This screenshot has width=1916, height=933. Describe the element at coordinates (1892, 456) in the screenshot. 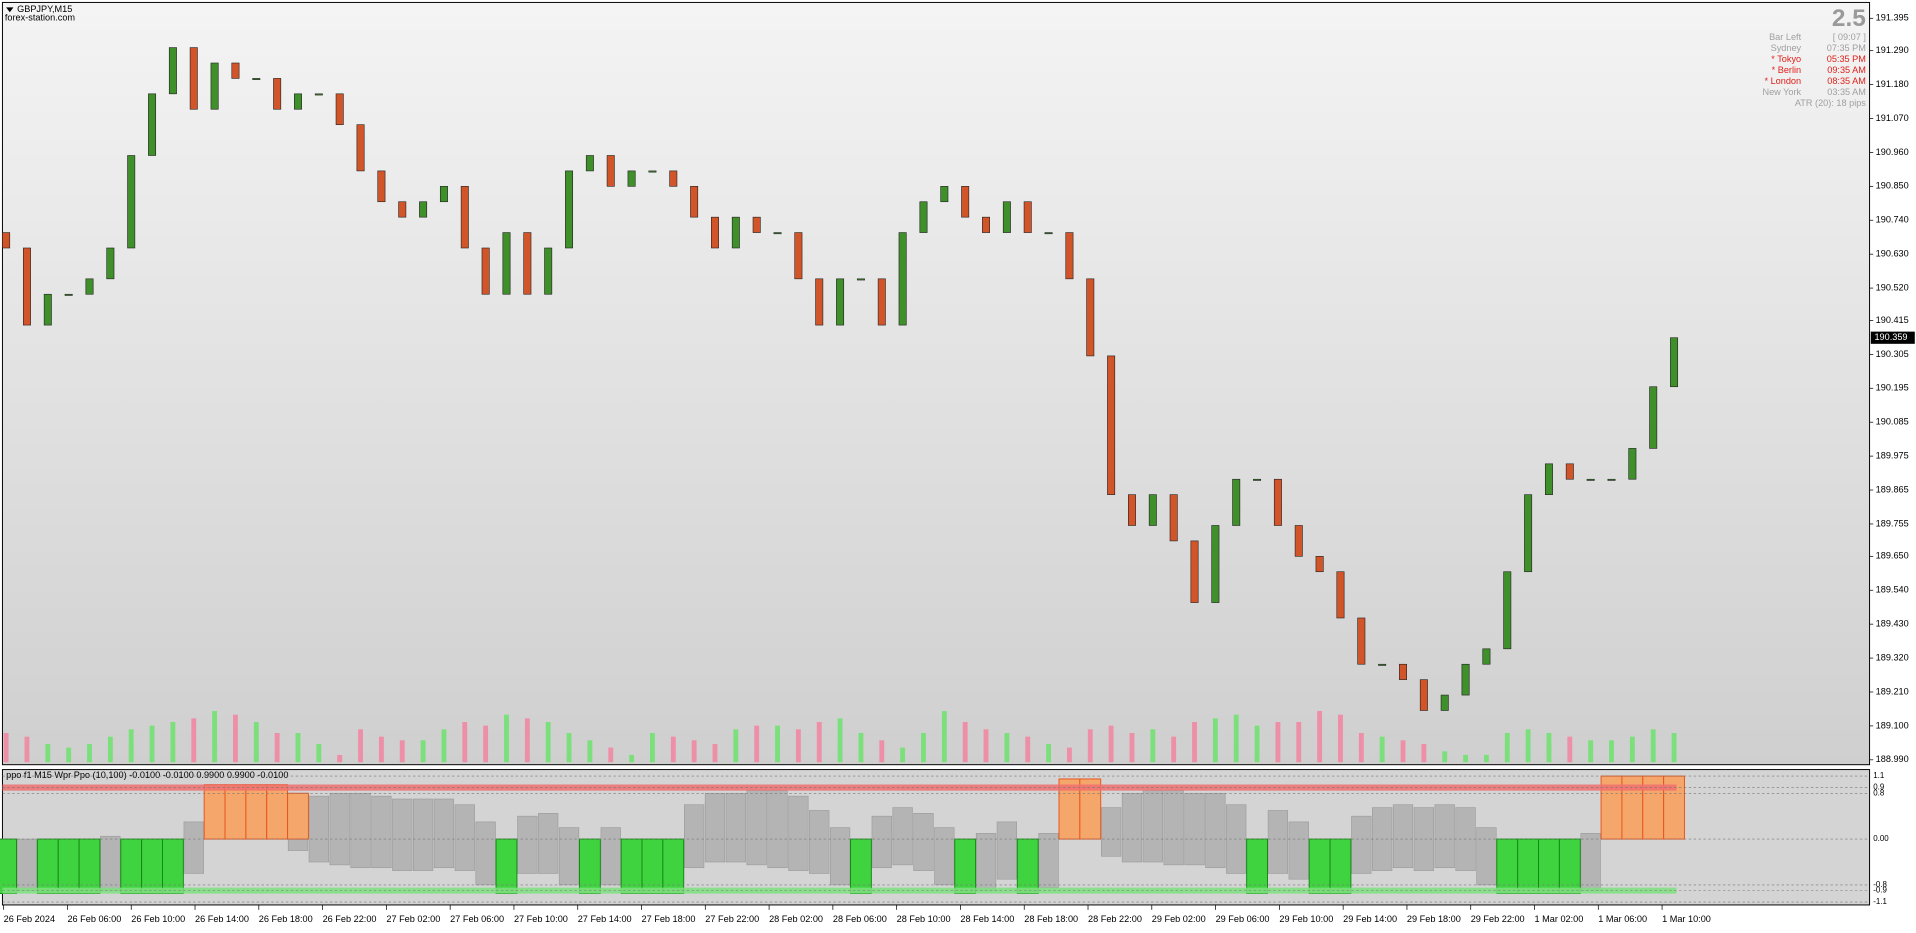

I see `y-tick-label: 189.975` at that location.